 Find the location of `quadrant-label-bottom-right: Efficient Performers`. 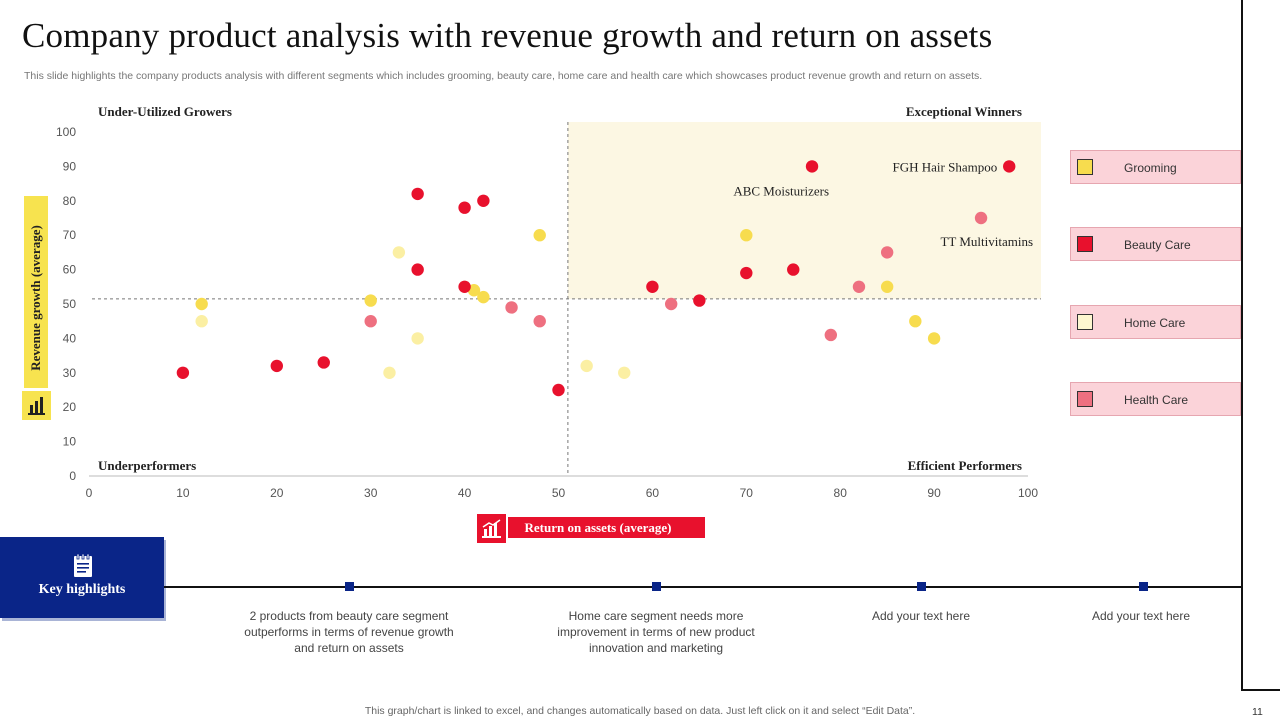

quadrant-label-bottom-right: Efficient Performers is located at coordinates (965, 465).